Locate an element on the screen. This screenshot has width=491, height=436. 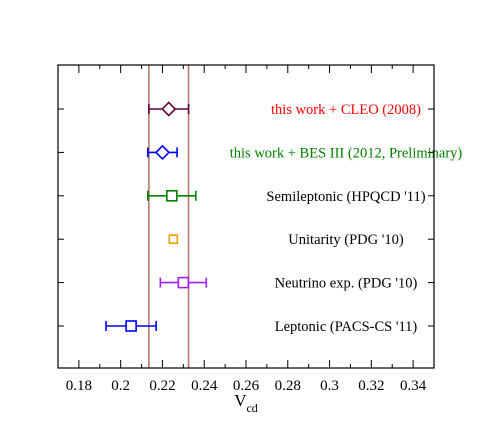
data-row: this work + BES III (2012, Preliminary) is located at coordinates (305, 152).